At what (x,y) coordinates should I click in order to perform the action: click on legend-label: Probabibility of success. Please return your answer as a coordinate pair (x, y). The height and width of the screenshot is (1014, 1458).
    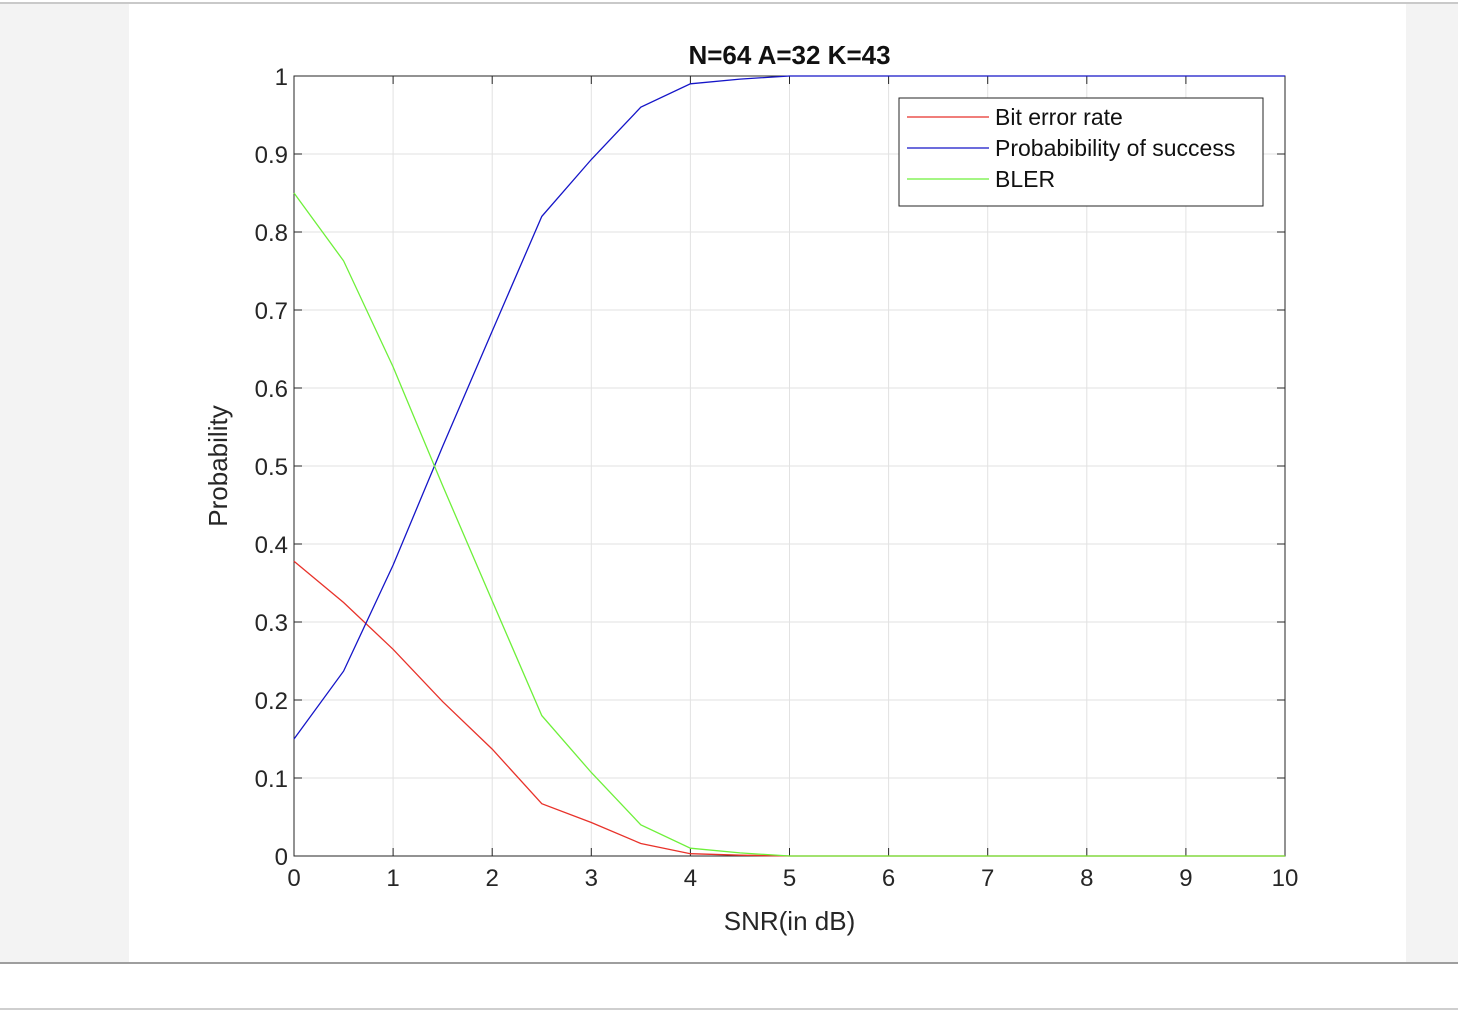
    Looking at the image, I should click on (1115, 148).